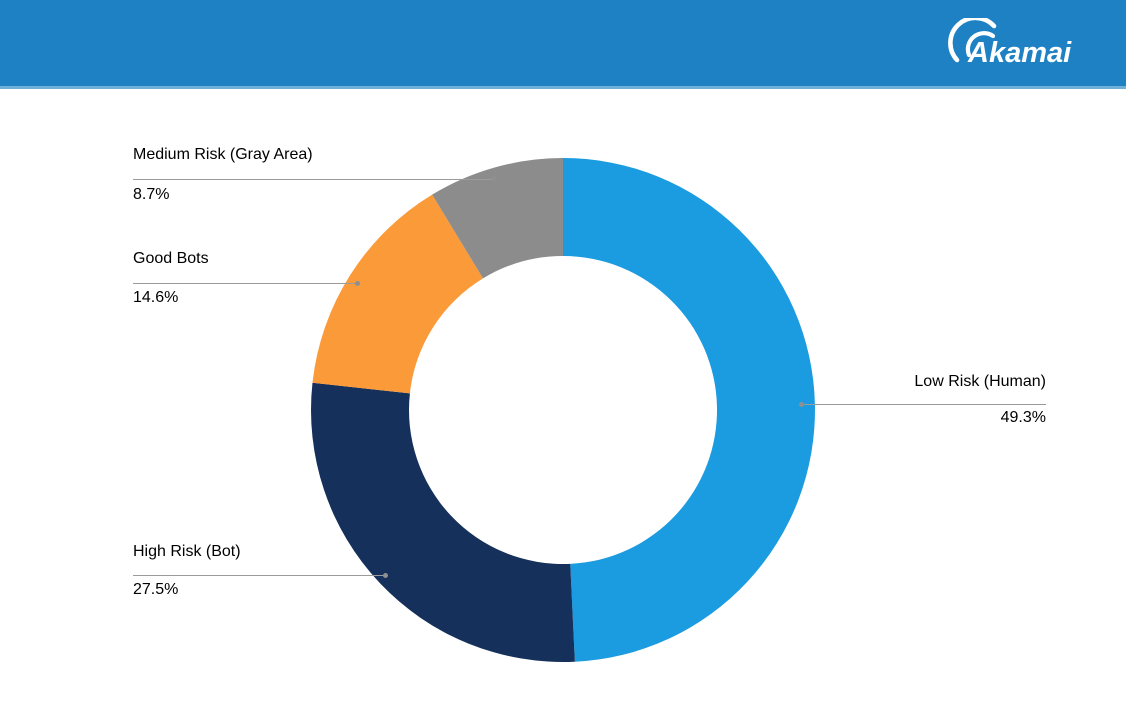 The height and width of the screenshot is (722, 1126). What do you see at coordinates (924, 404) in the screenshot?
I see `leader-line-low-risk` at bounding box center [924, 404].